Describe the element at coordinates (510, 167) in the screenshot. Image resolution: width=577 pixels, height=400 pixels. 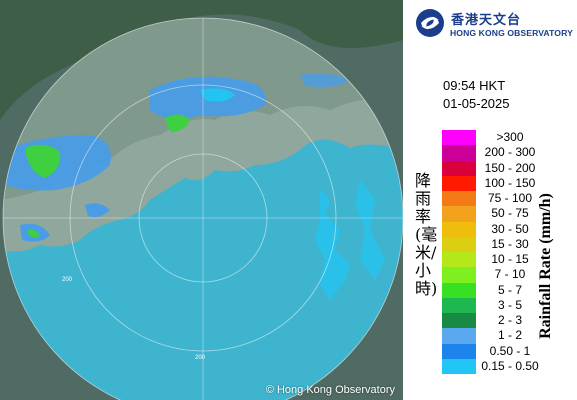
I see `legend-label: 150 - 200` at that location.